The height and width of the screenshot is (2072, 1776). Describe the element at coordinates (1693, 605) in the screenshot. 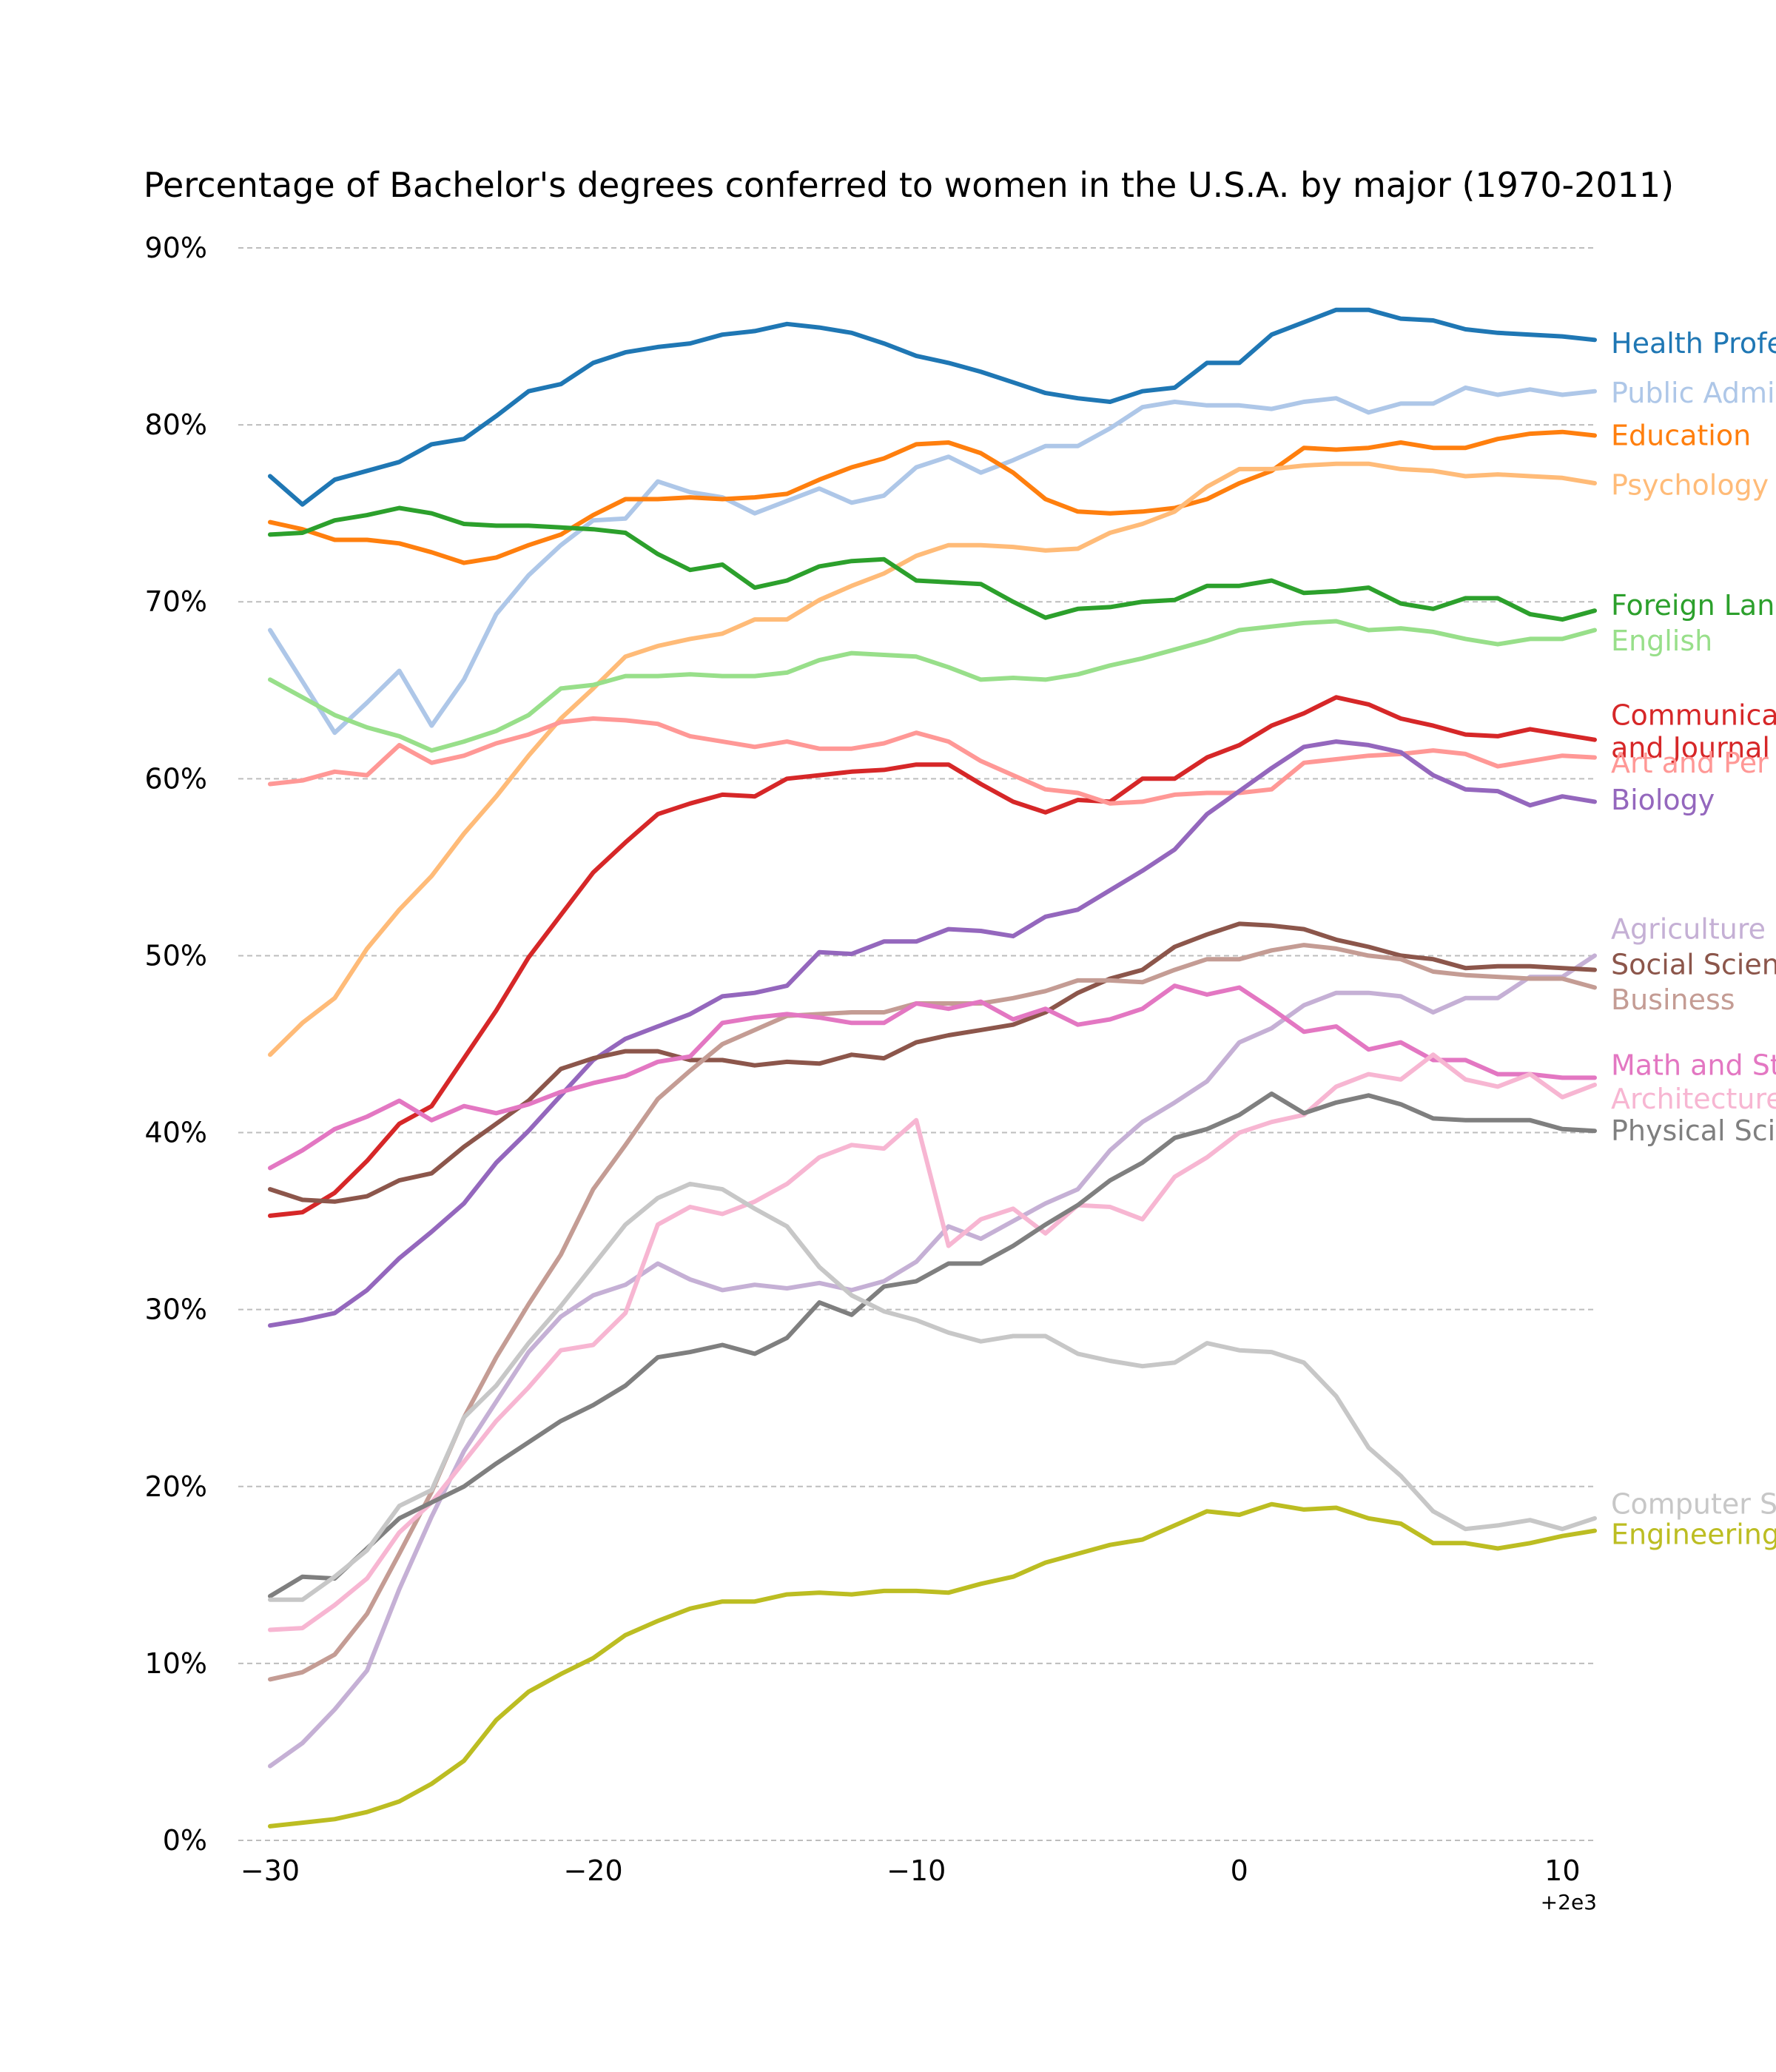

I see `series-label-foreign-languages: Foreign Lan` at that location.